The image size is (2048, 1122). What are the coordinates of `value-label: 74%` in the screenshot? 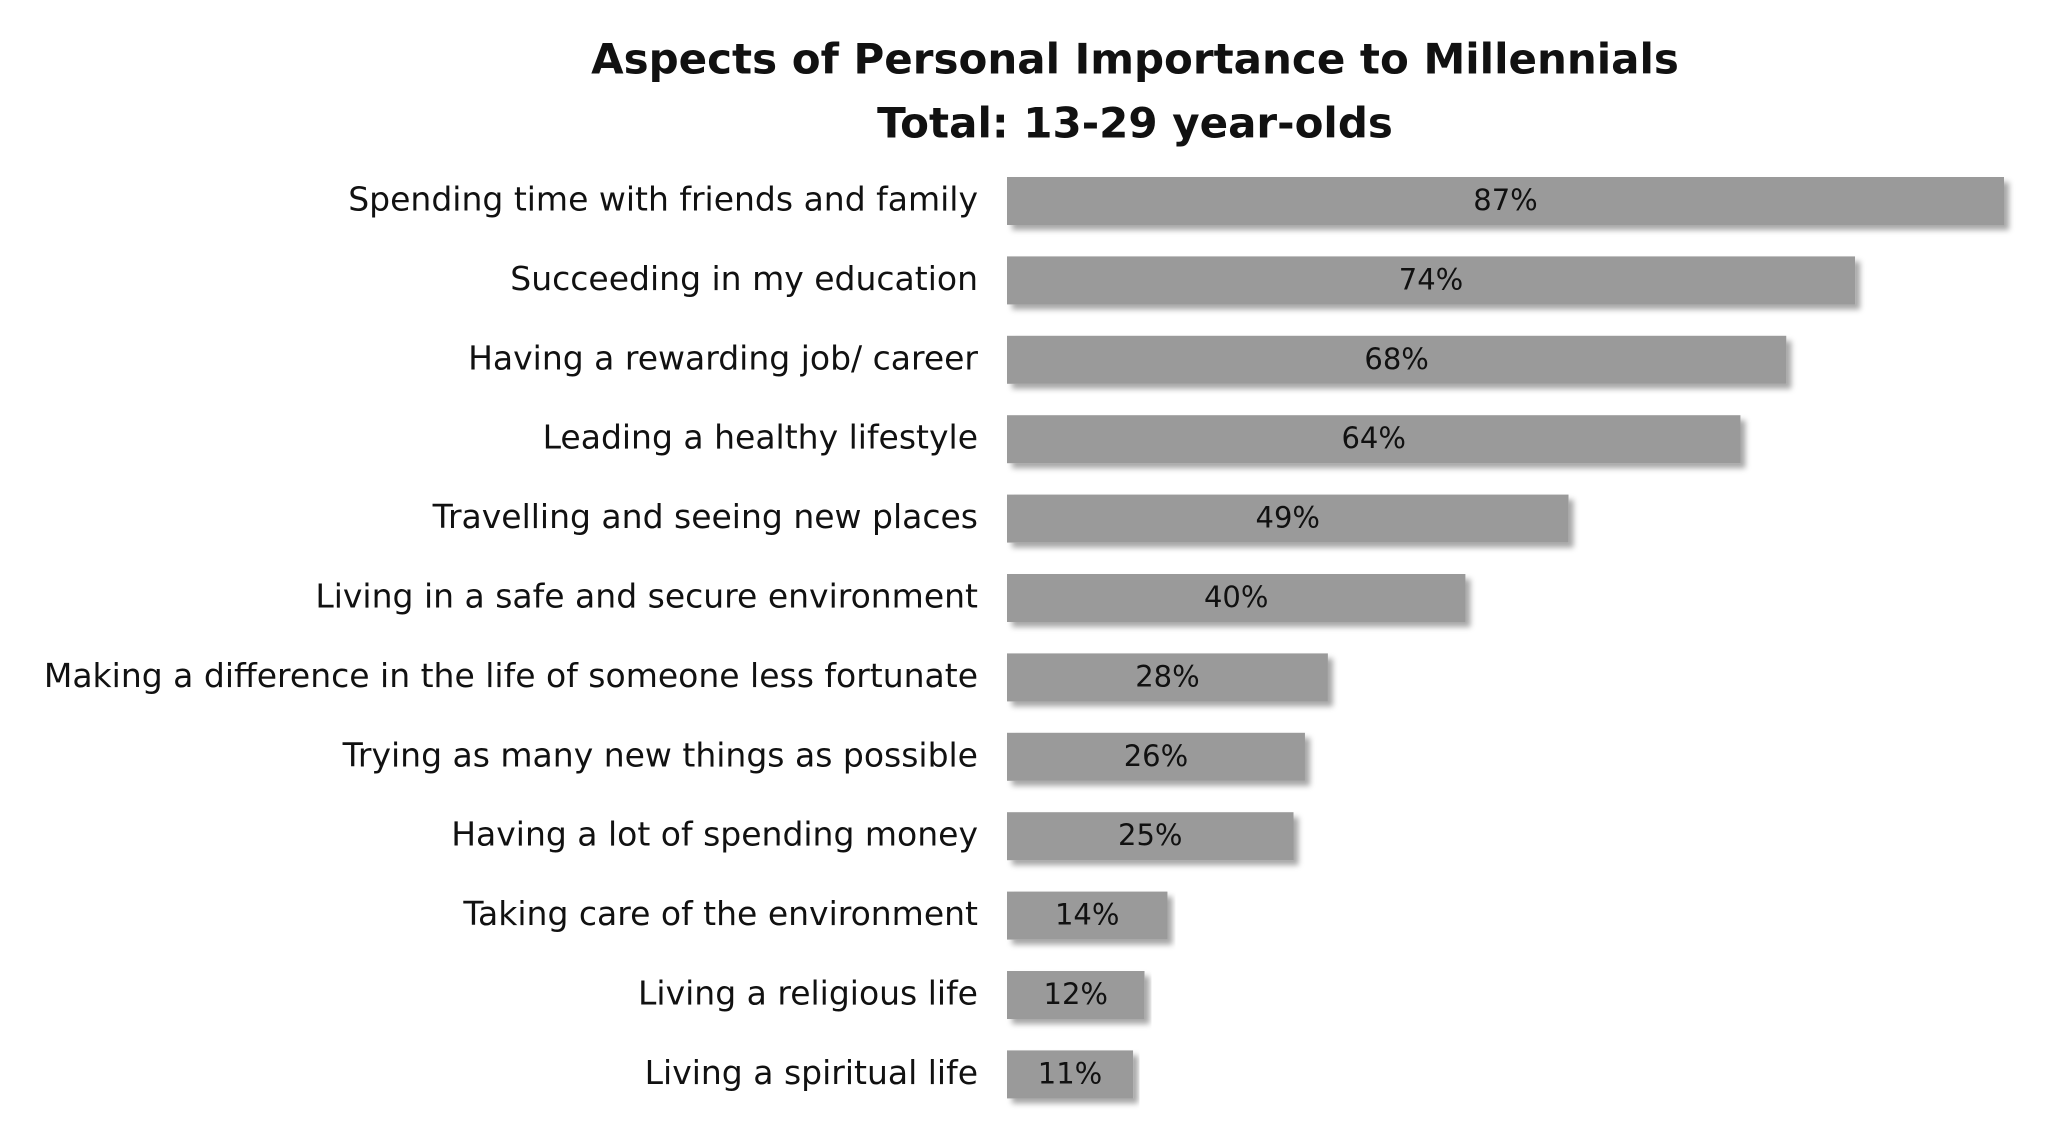 It's located at (1431, 279).